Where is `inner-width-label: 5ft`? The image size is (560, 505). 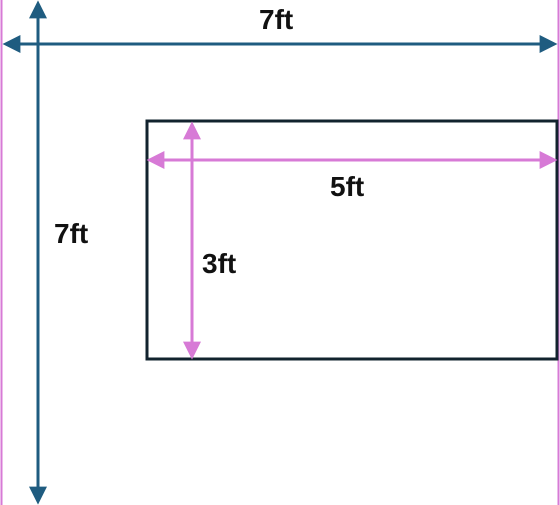
inner-width-label: 5ft is located at coordinates (347, 186).